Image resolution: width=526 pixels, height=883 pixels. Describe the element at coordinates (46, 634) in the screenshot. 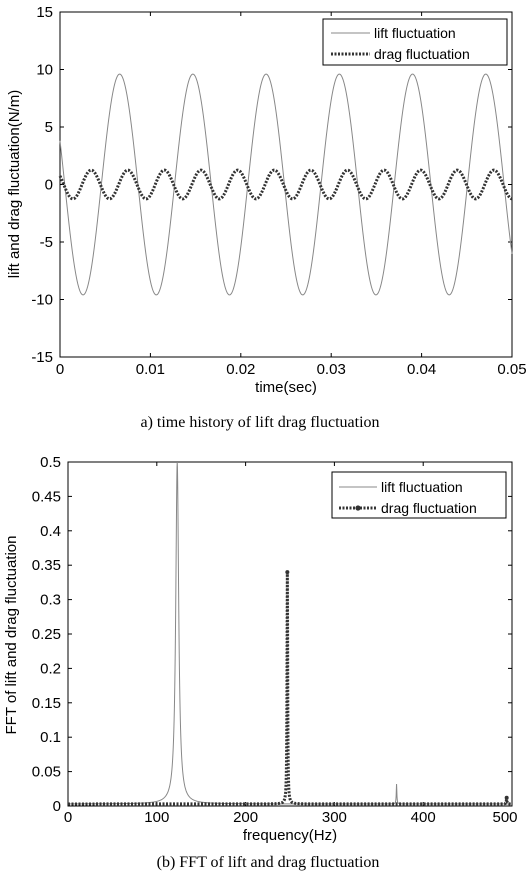

I see `chart-b-y-tick: 0.25` at that location.